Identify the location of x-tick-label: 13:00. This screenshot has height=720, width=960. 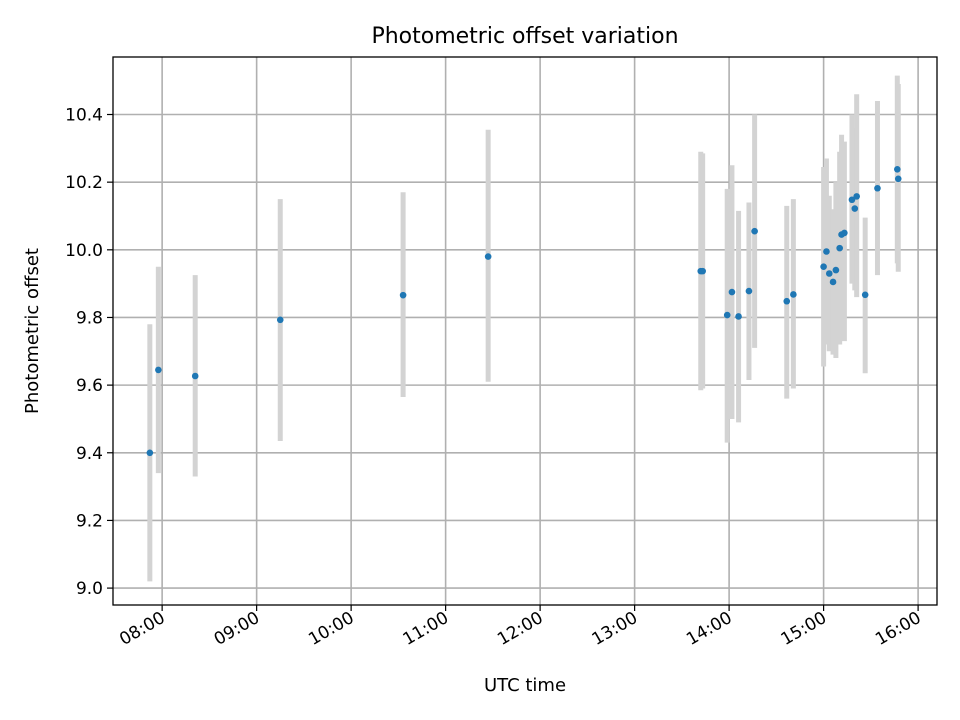
(615, 629).